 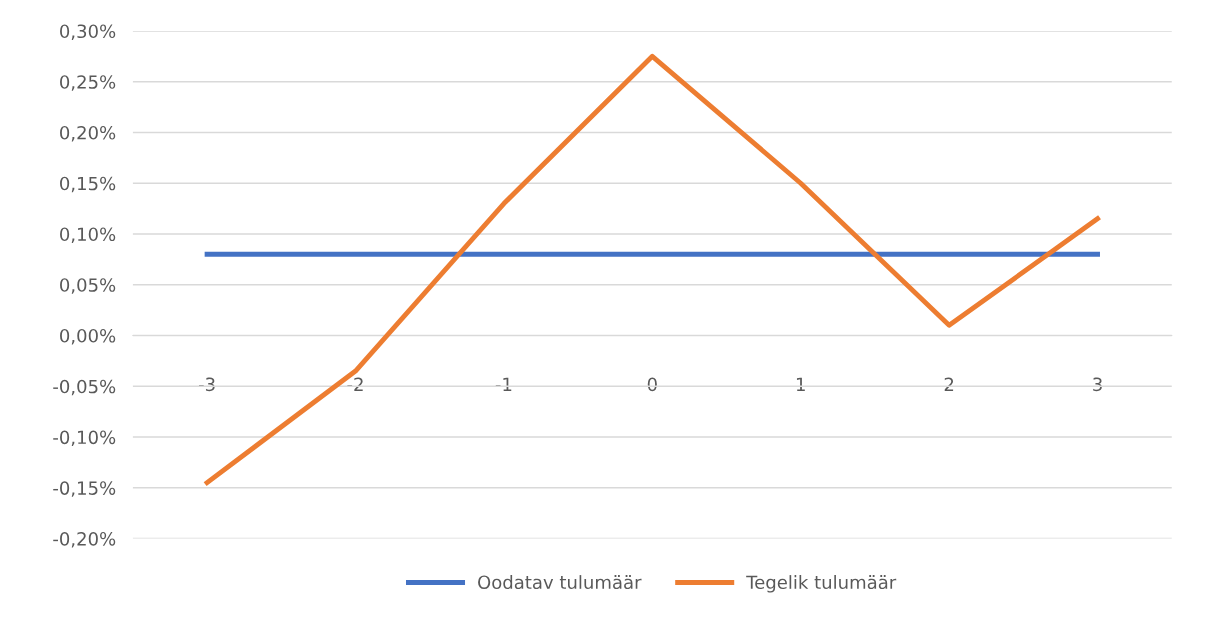 What do you see at coordinates (88, 83) in the screenshot?
I see `y-tick-label: 0,25%` at bounding box center [88, 83].